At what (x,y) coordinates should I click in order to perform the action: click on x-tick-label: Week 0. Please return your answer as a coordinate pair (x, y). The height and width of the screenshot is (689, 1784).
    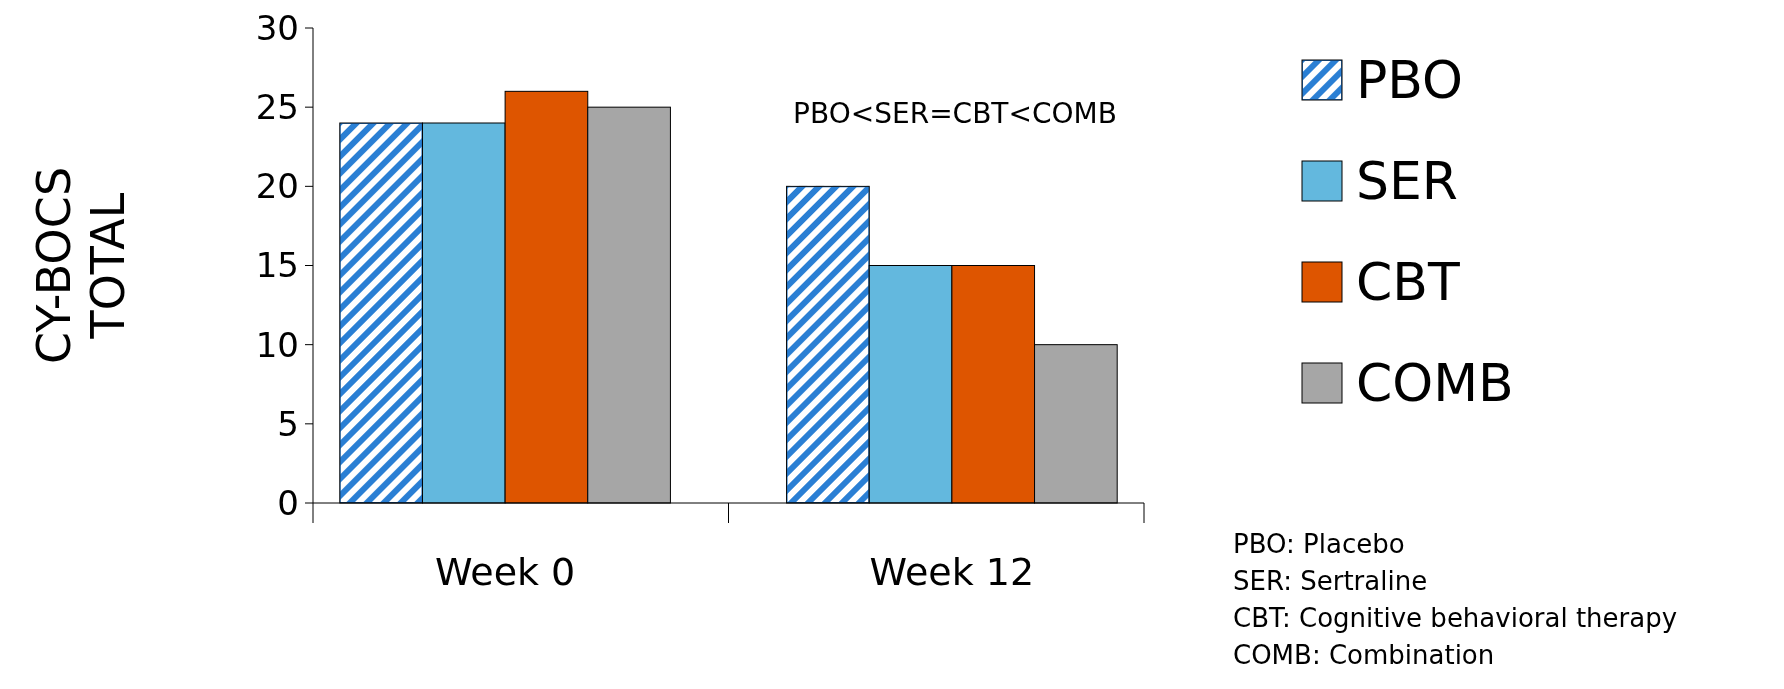
    Looking at the image, I should click on (505, 572).